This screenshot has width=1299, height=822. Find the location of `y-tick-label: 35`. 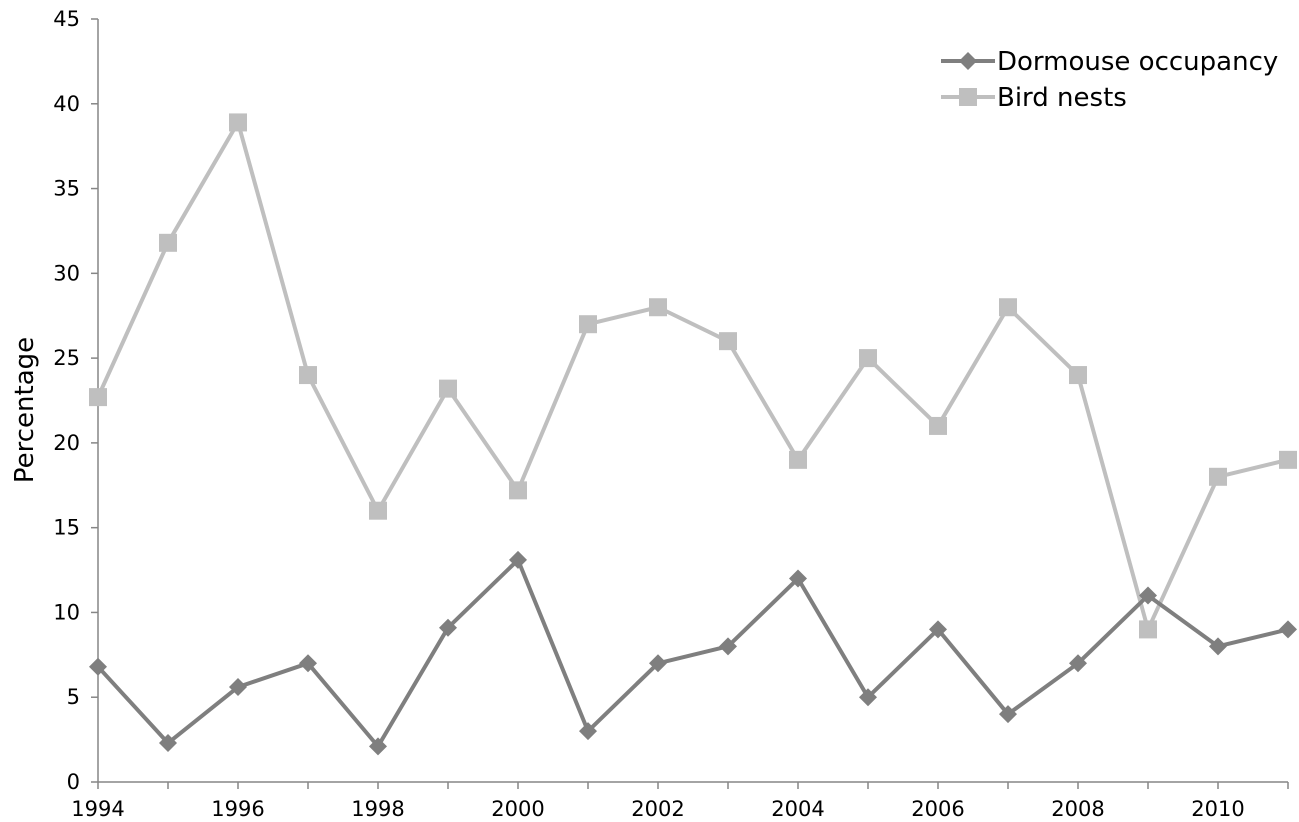

y-tick-label: 35 is located at coordinates (66, 189).